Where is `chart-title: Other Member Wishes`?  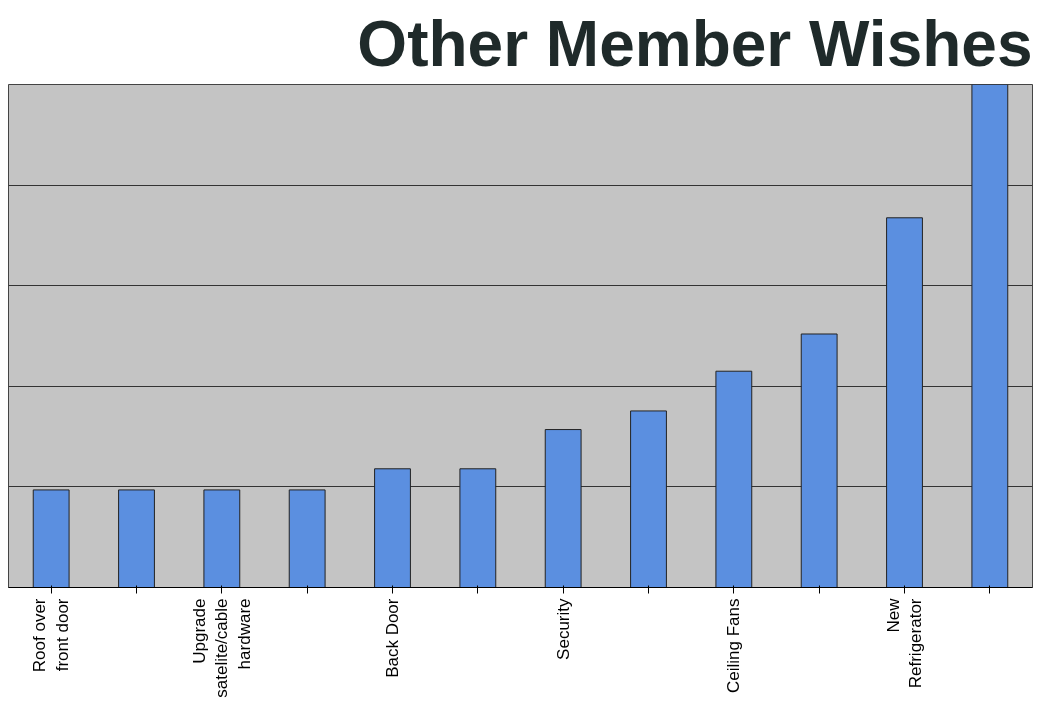 chart-title: Other Member Wishes is located at coordinates (695, 43).